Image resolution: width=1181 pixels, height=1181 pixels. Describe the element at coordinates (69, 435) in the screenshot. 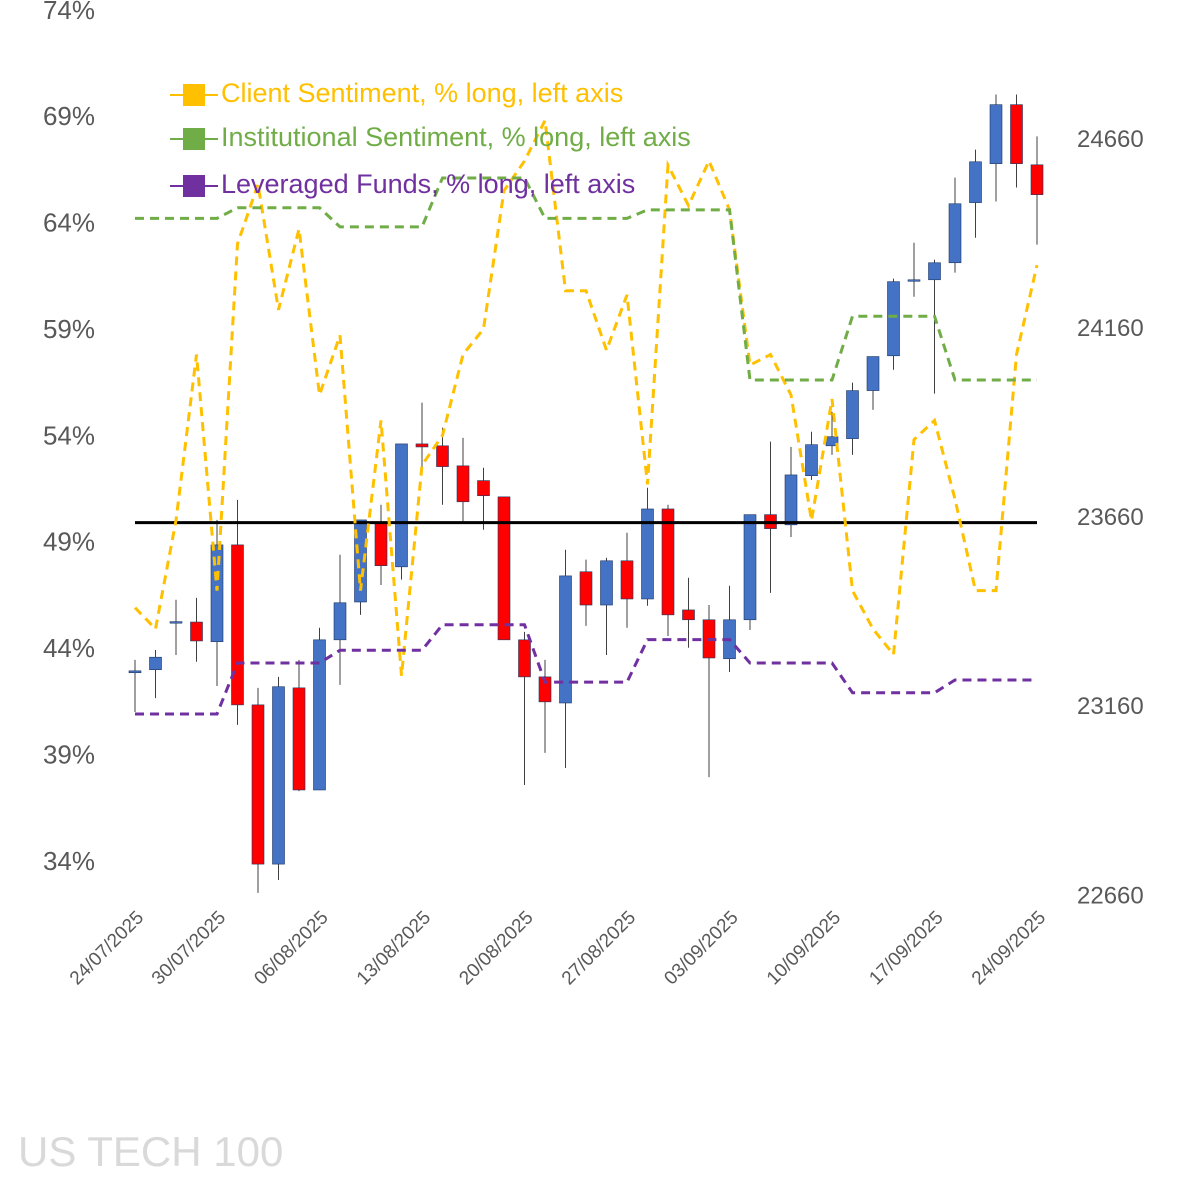

I see `y-tick-label: 54%` at that location.